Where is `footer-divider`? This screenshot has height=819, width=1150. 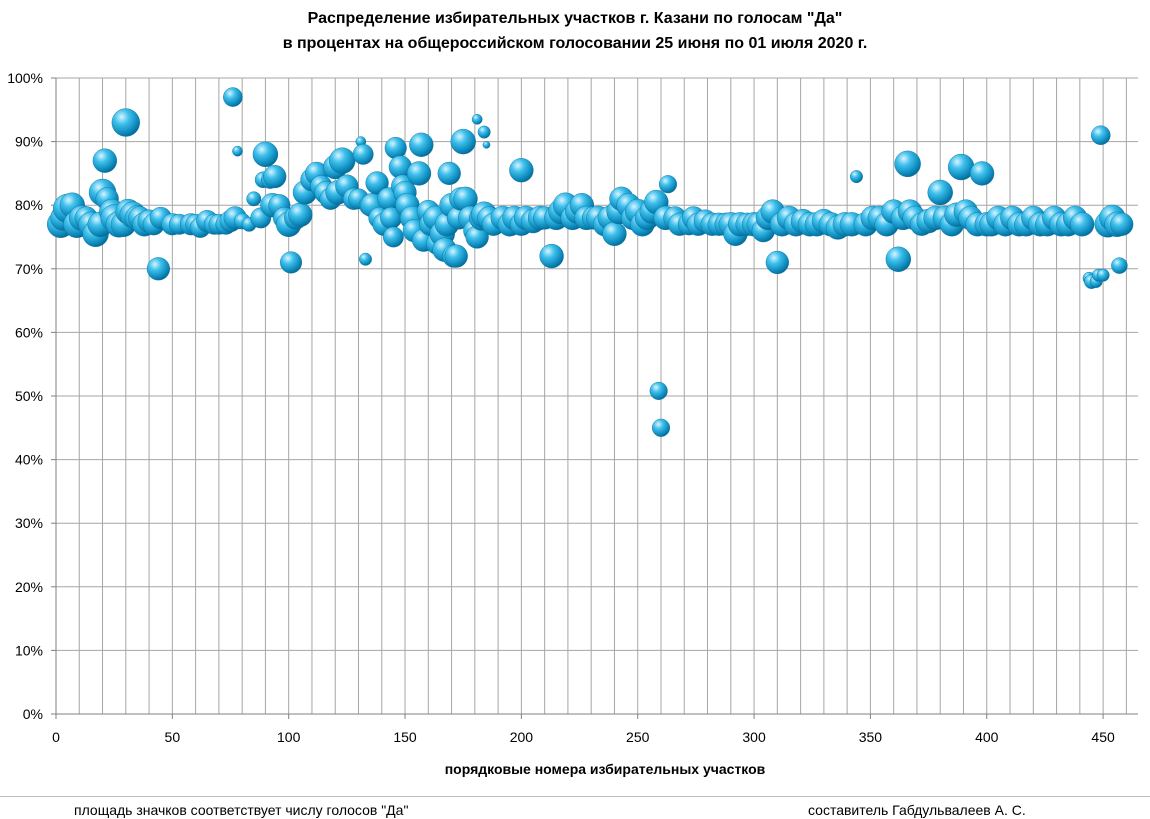 footer-divider is located at coordinates (575, 796).